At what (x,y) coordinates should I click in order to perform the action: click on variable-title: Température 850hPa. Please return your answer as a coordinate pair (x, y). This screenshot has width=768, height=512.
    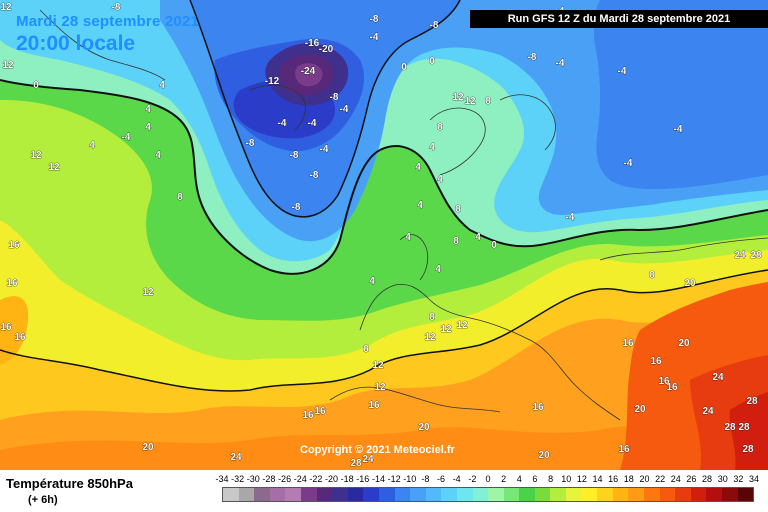
    Looking at the image, I should click on (69, 483).